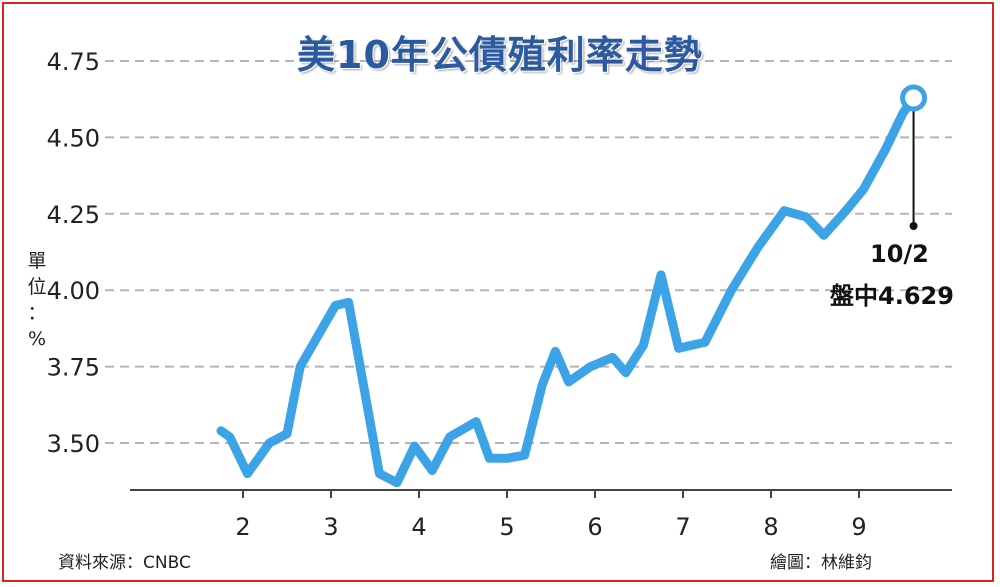 The width and height of the screenshot is (1000, 587). Describe the element at coordinates (124, 563) in the screenshot. I see `source-note: 資料來源：CNBC` at that location.